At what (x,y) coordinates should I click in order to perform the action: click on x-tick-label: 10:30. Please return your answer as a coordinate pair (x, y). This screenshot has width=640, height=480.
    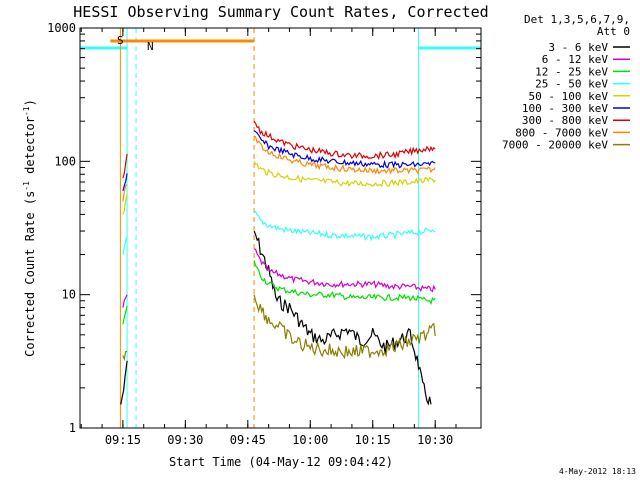
    Looking at the image, I should click on (435, 440).